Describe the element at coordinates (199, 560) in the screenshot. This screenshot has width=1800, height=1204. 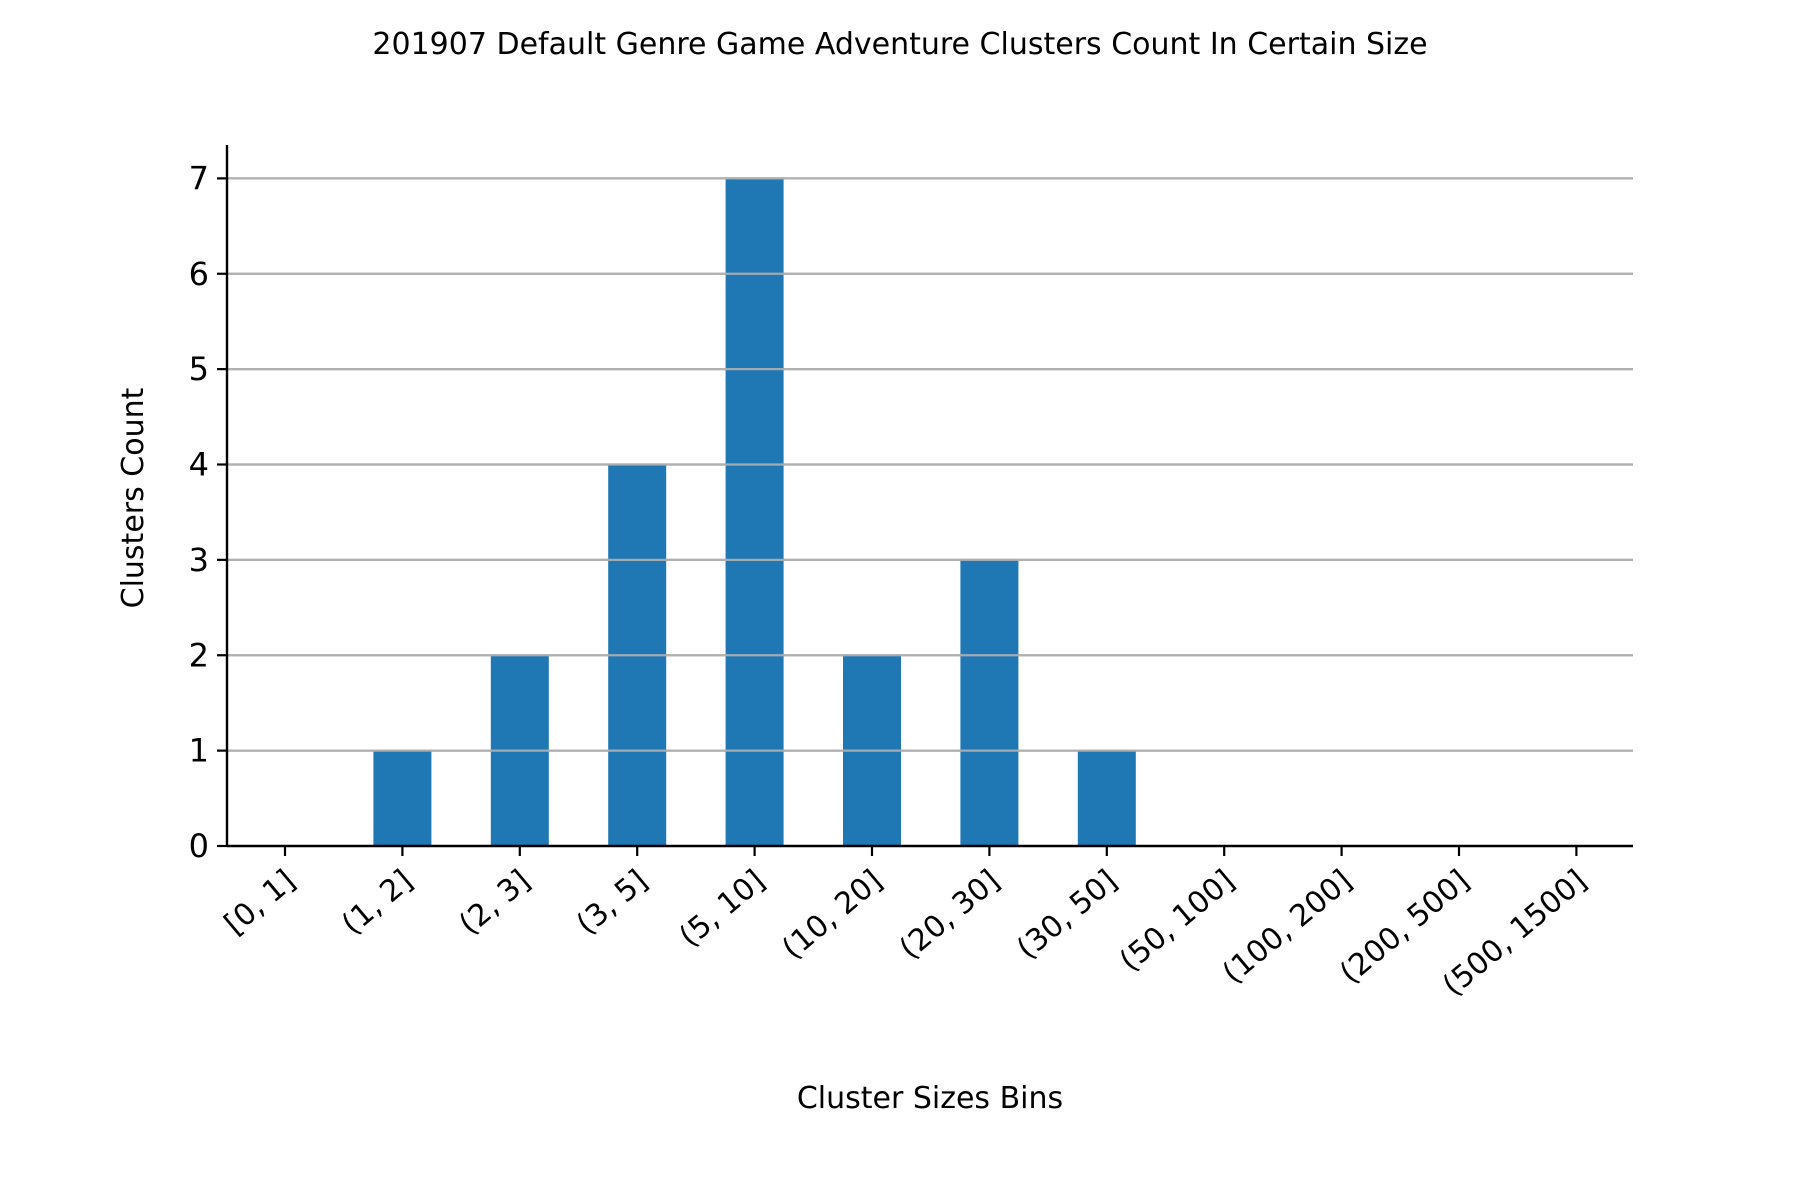
I see `y-tick-label: 3` at that location.